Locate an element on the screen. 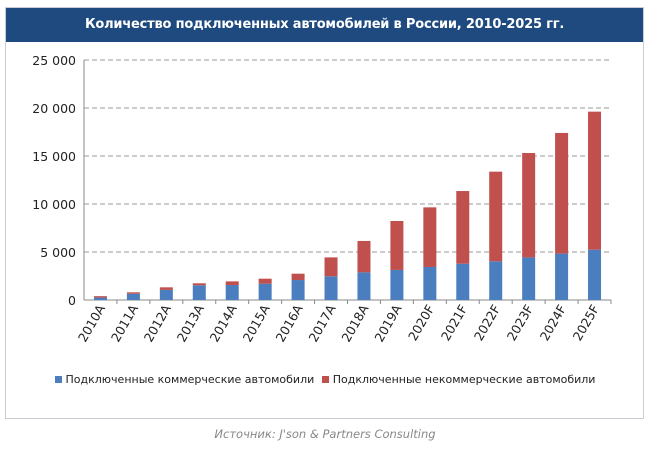  x-tick-label: 2016A is located at coordinates (289, 323).